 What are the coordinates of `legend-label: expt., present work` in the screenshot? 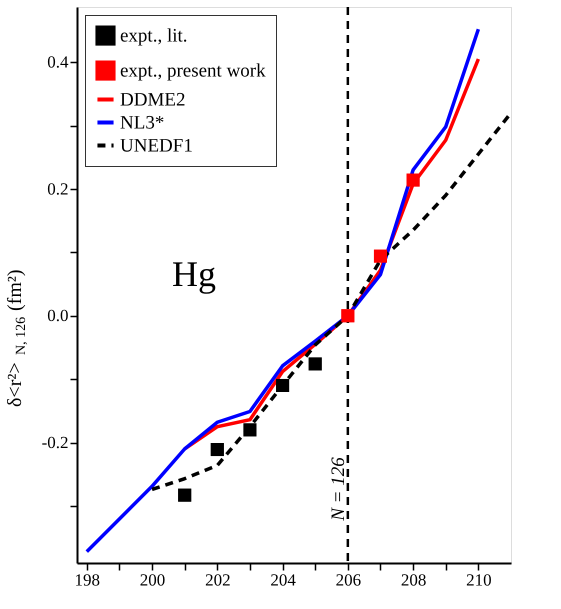 It's located at (193, 71).